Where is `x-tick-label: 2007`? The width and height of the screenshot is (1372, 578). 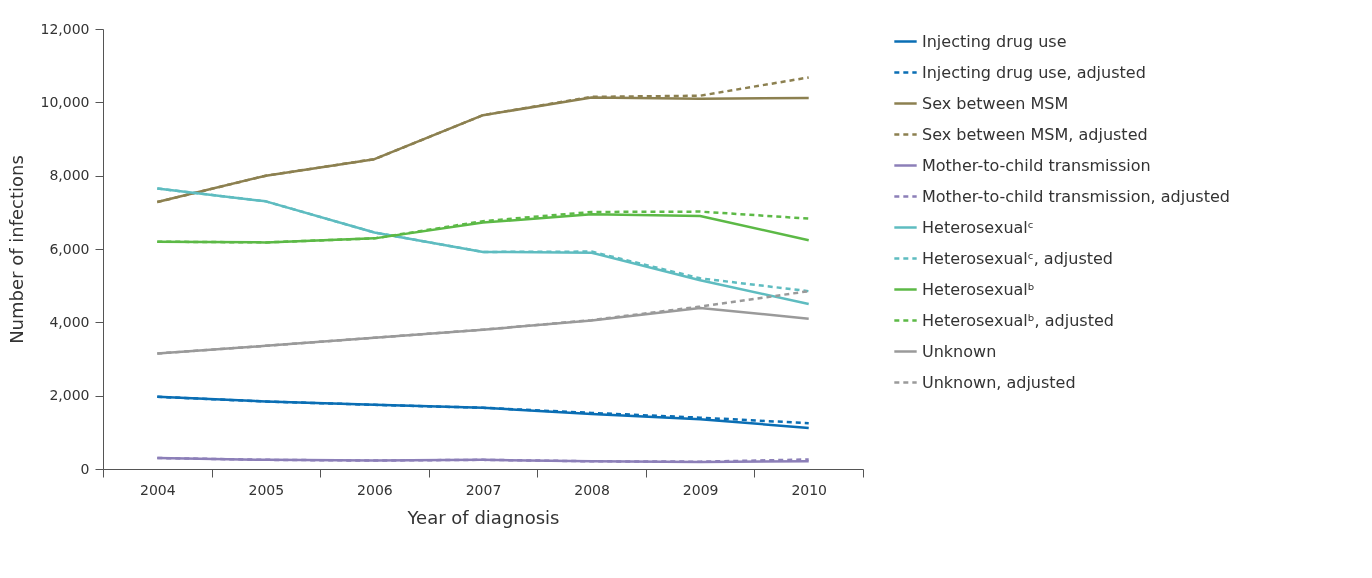
x-tick-label: 2007 is located at coordinates (483, 489).